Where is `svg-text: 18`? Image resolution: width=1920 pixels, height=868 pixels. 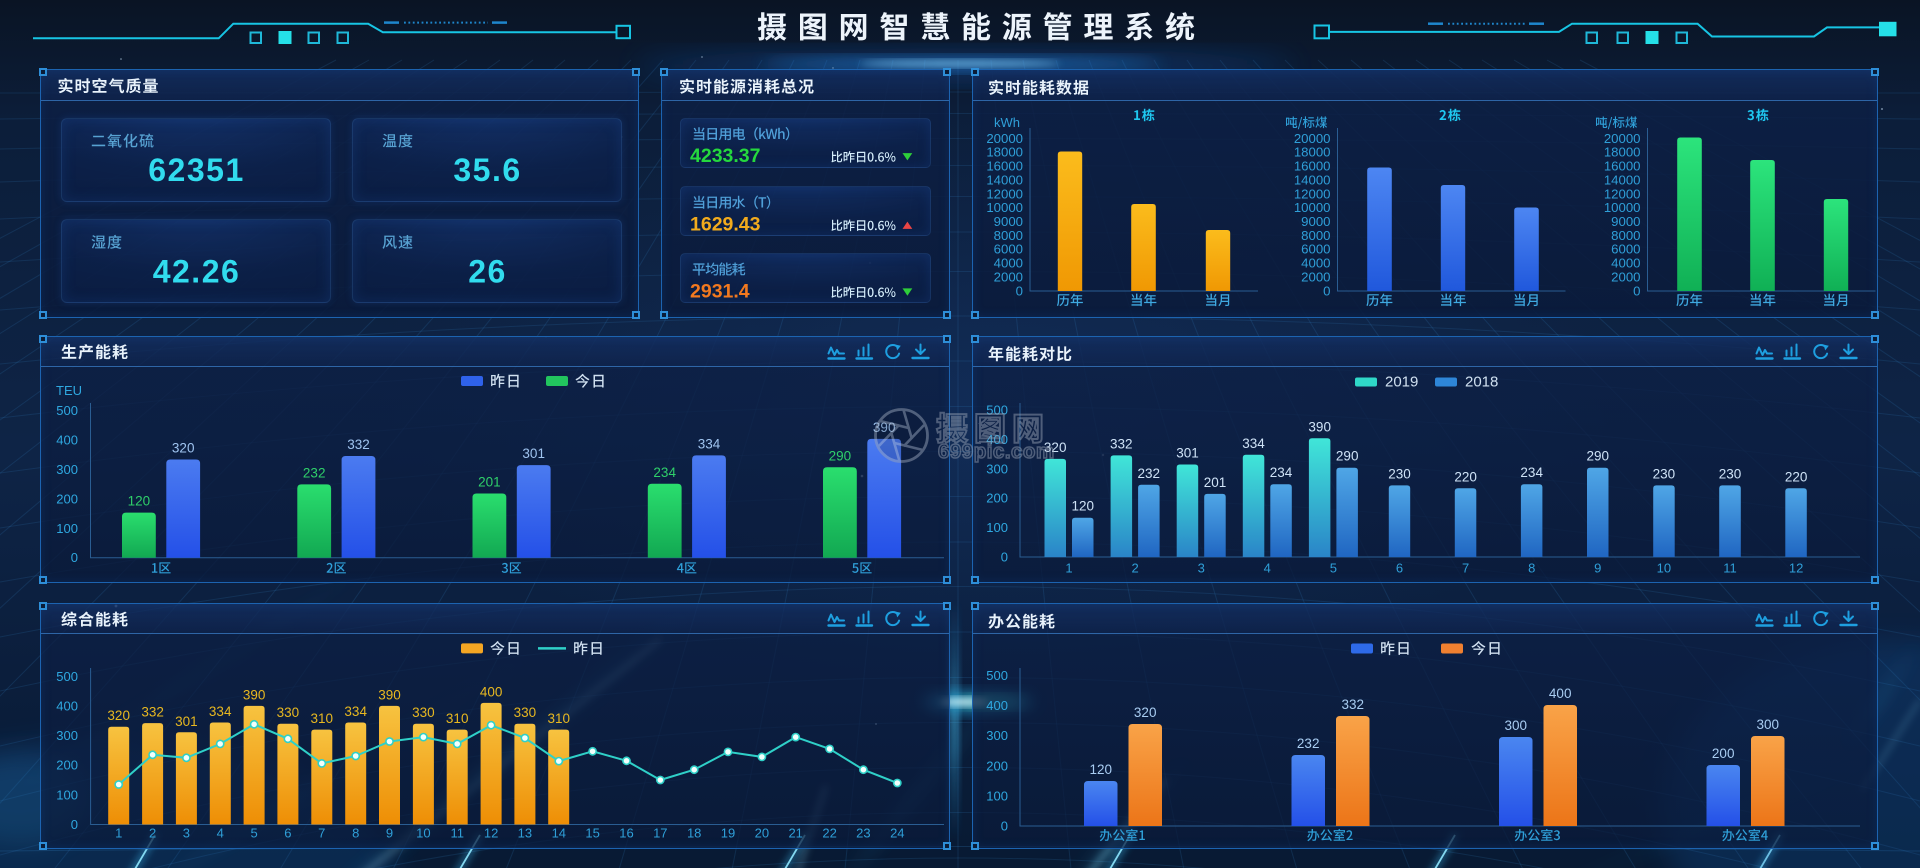 svg-text: 18 is located at coordinates (694, 833).